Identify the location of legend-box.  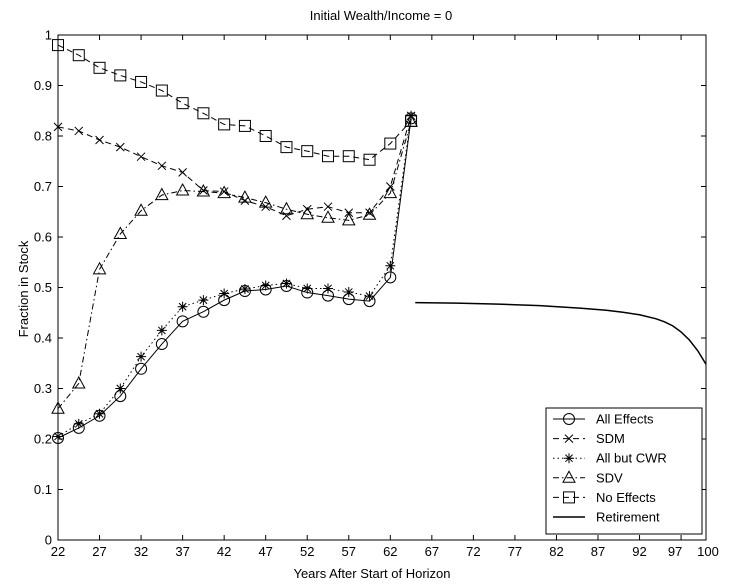
(624, 471).